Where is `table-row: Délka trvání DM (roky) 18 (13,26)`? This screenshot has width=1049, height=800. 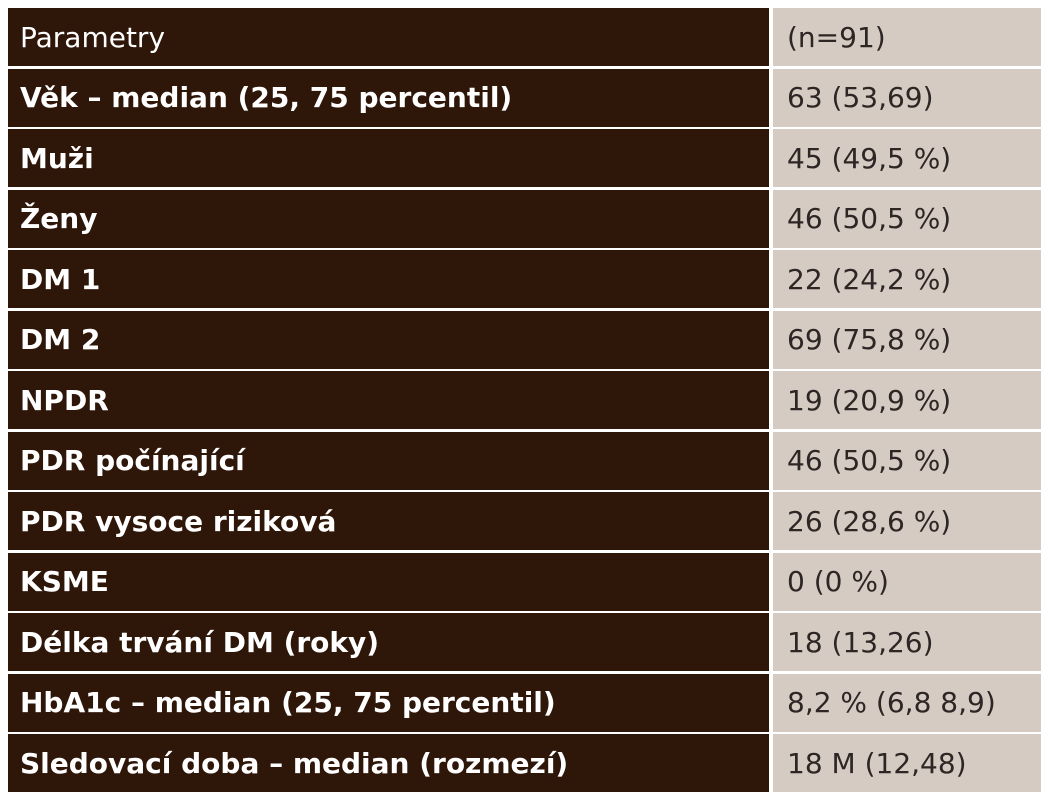 table-row: Délka trvání DM (roky) 18 (13,26) is located at coordinates (524, 642).